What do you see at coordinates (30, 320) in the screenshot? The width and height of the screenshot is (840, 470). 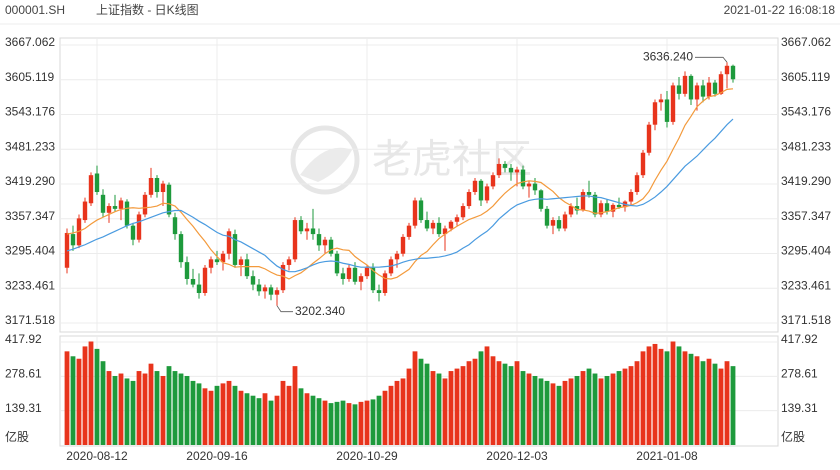 I see `y-tick-label: 3171.518` at bounding box center [30, 320].